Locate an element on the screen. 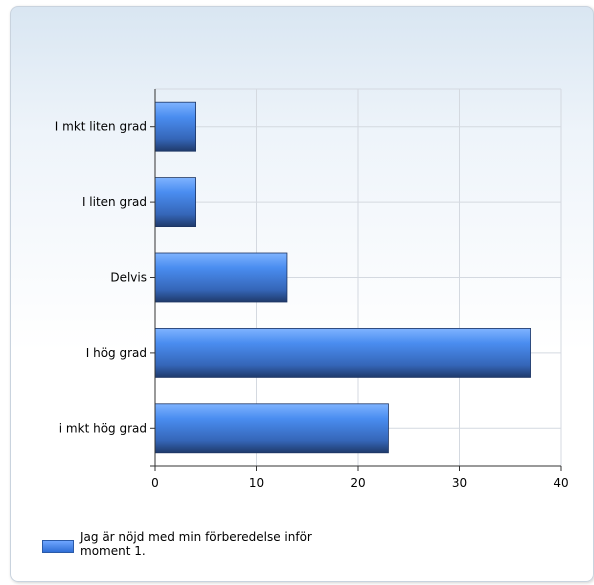 This screenshot has height=585, width=594. x-tick-label-3: 30 is located at coordinates (459, 483).